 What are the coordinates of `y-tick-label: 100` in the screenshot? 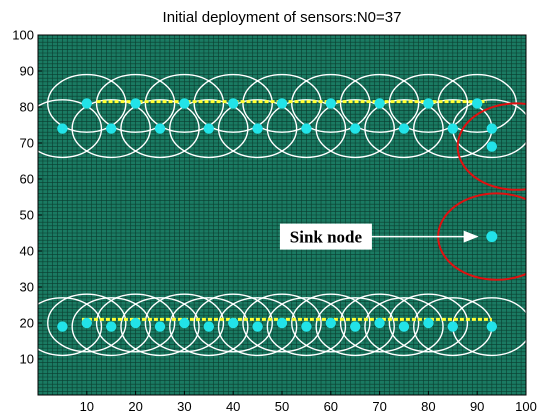 It's located at (23, 35).